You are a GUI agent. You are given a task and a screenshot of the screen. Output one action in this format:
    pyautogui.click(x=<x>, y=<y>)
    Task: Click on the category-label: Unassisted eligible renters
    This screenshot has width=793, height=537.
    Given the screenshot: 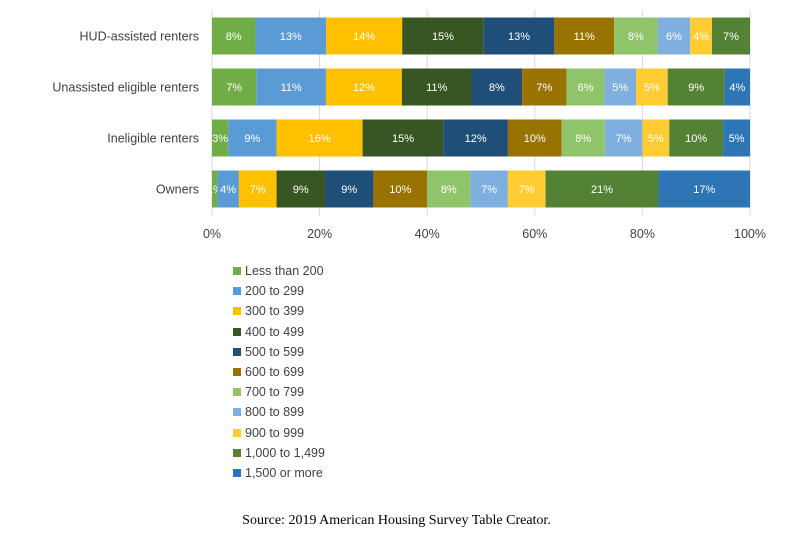 What is the action you would take?
    pyautogui.click(x=125, y=88)
    